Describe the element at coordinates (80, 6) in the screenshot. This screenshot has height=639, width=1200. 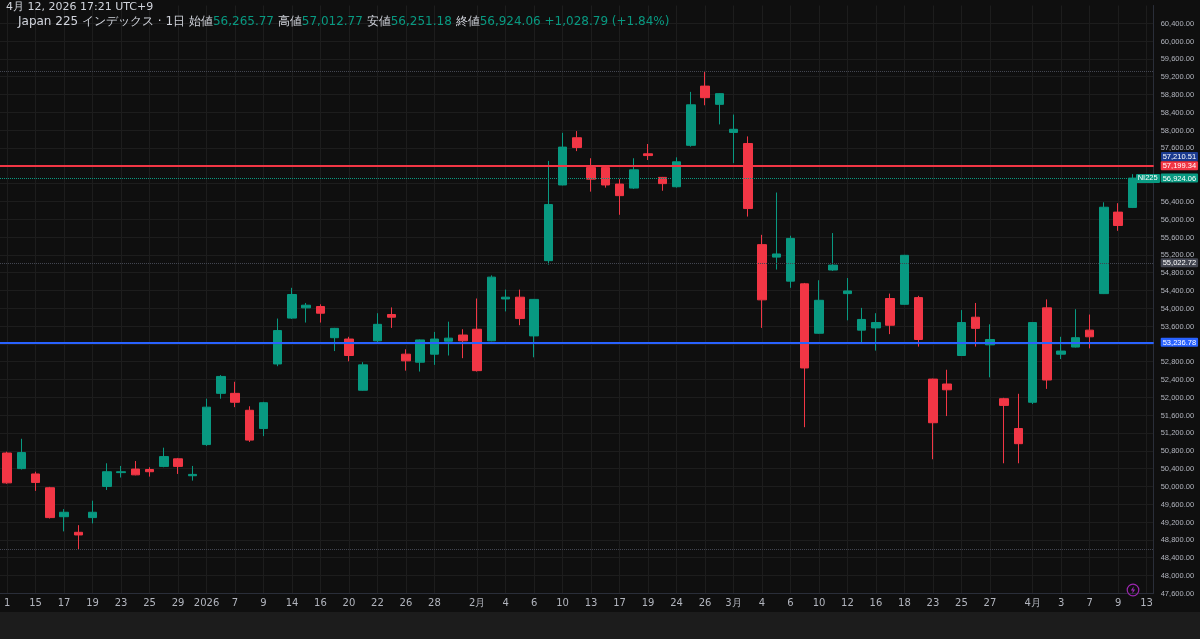
I see `chart-title: 4月 12, 2026 17:21 UTC+9` at that location.